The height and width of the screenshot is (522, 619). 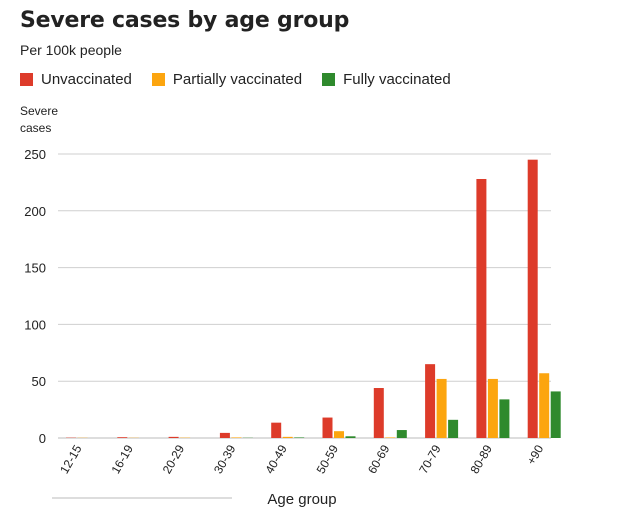 What do you see at coordinates (86, 79) in the screenshot?
I see `legend-label-unvaccinated: Unvaccinated` at bounding box center [86, 79].